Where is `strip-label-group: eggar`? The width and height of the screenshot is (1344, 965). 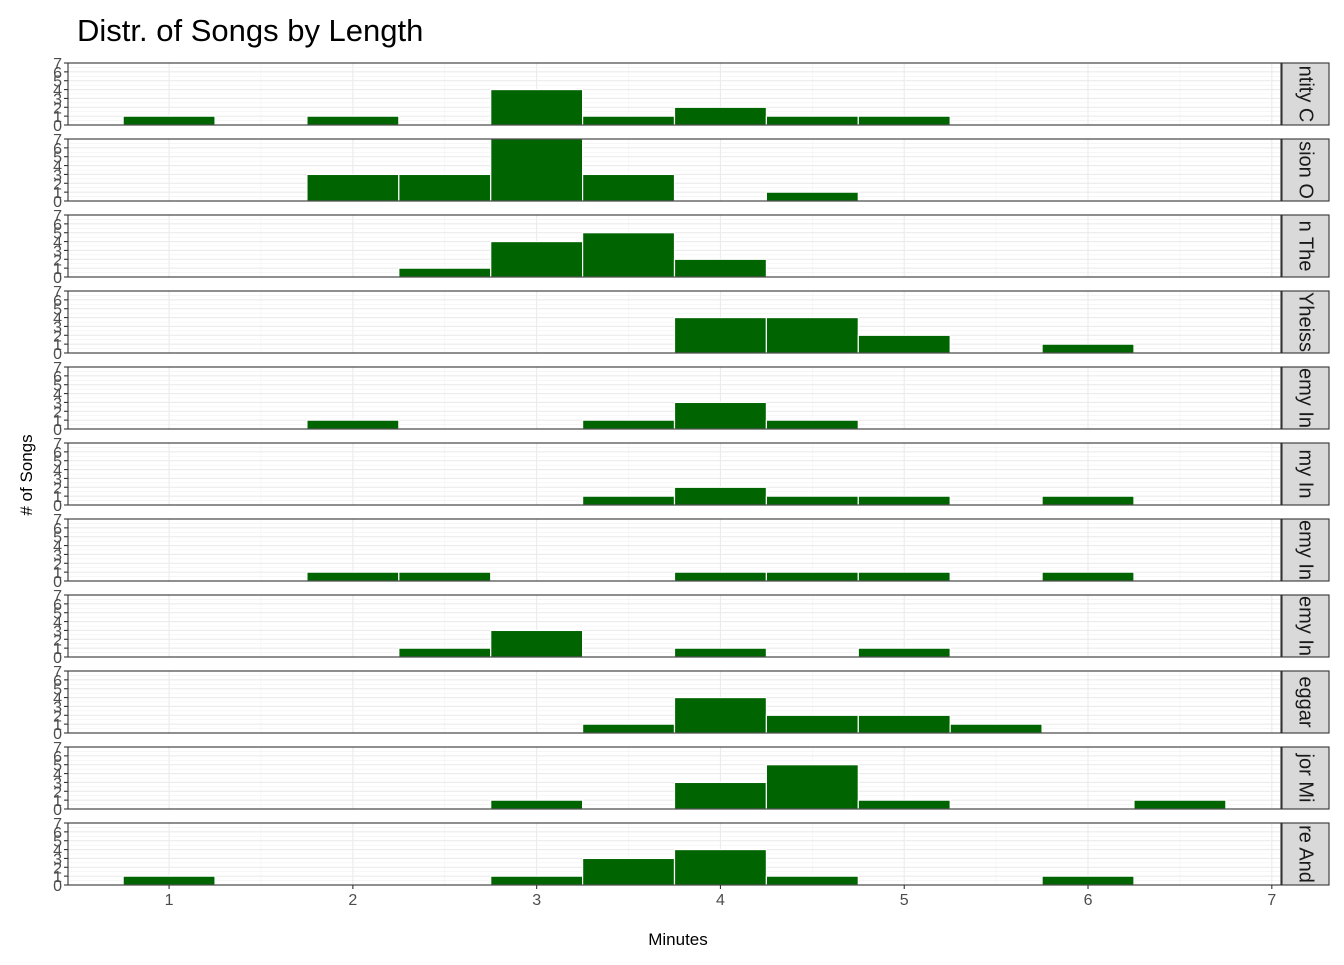
strip-label-group: eggar is located at coordinates (1306, 701).